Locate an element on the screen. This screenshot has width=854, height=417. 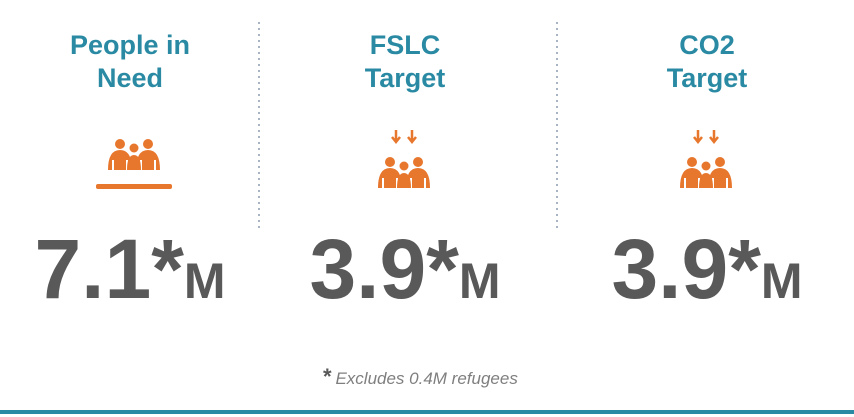
panel-title: Need is located at coordinates (130, 78).